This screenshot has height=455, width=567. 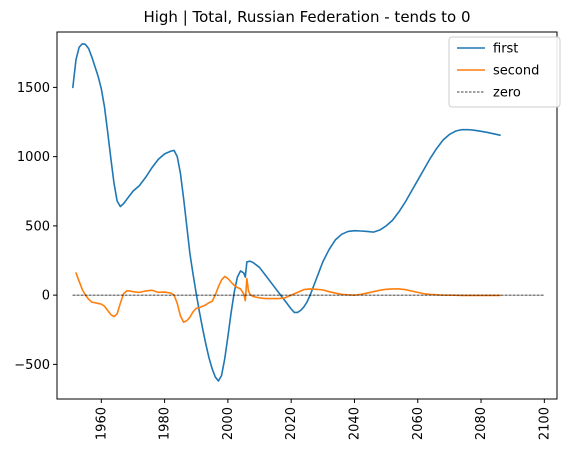 What do you see at coordinates (165, 423) in the screenshot?
I see `x-tick-label: 1980` at bounding box center [165, 423].